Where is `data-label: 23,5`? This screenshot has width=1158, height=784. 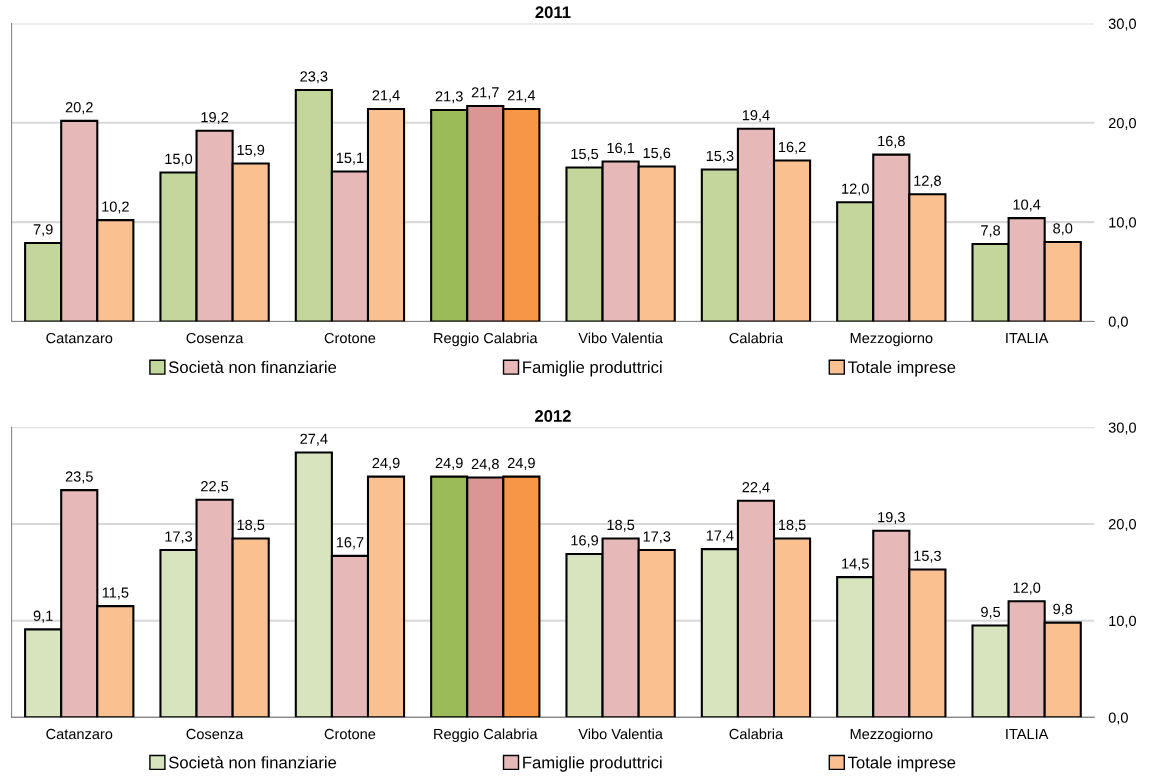
data-label: 23,5 is located at coordinates (79, 477).